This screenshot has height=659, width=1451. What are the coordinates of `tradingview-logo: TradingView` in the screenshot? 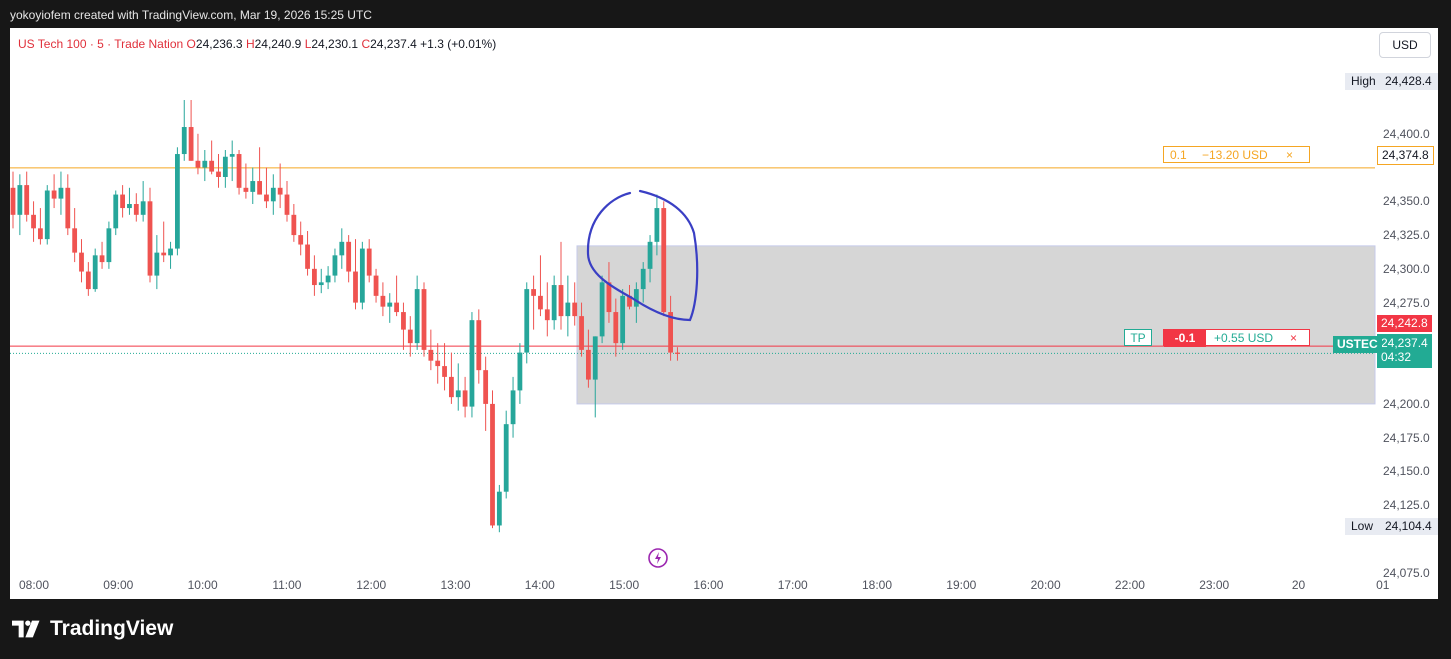 It's located at (92, 629).